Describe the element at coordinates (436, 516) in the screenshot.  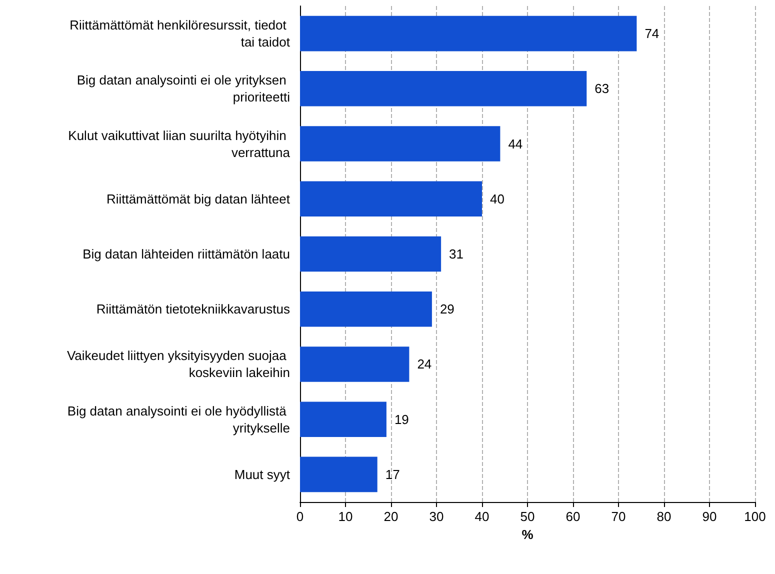
I see `x-tick-label: 30` at that location.